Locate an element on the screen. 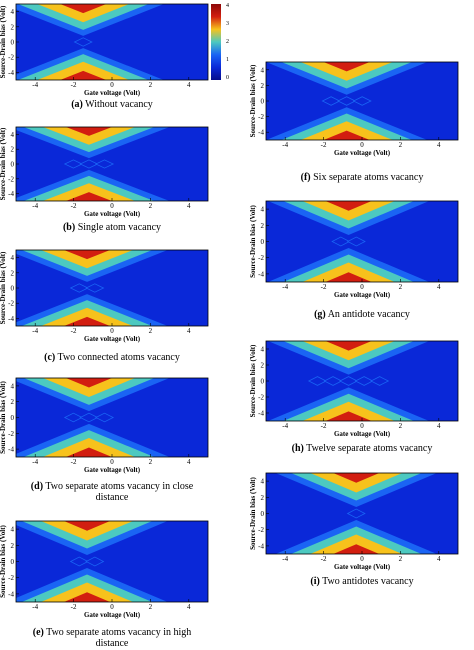  panel-caption: (c) Two connected atoms vacancy is located at coordinates (112, 357).